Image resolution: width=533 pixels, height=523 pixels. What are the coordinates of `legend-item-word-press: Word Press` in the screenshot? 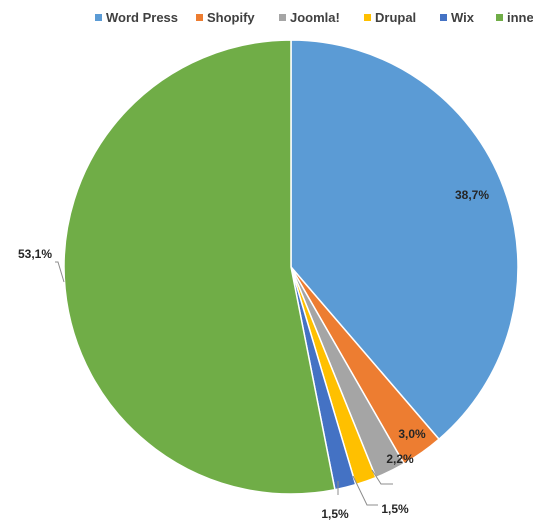 It's located at (136, 17).